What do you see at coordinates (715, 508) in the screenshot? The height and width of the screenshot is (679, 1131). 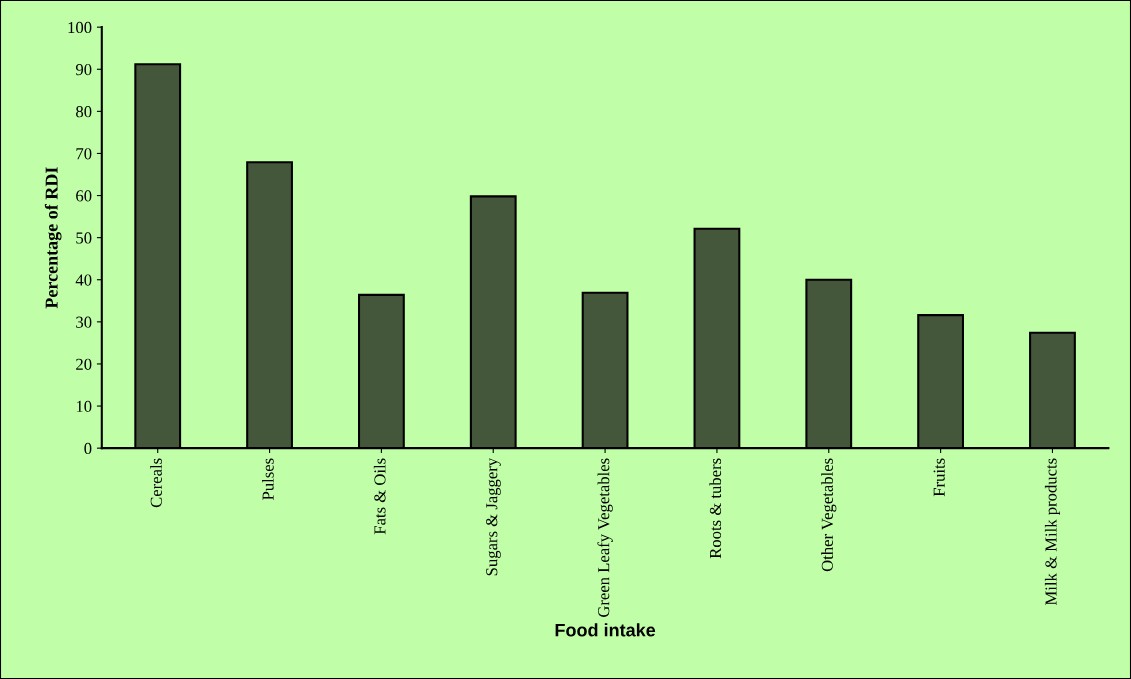 I see `x-tick-label: Roots & tubers` at bounding box center [715, 508].